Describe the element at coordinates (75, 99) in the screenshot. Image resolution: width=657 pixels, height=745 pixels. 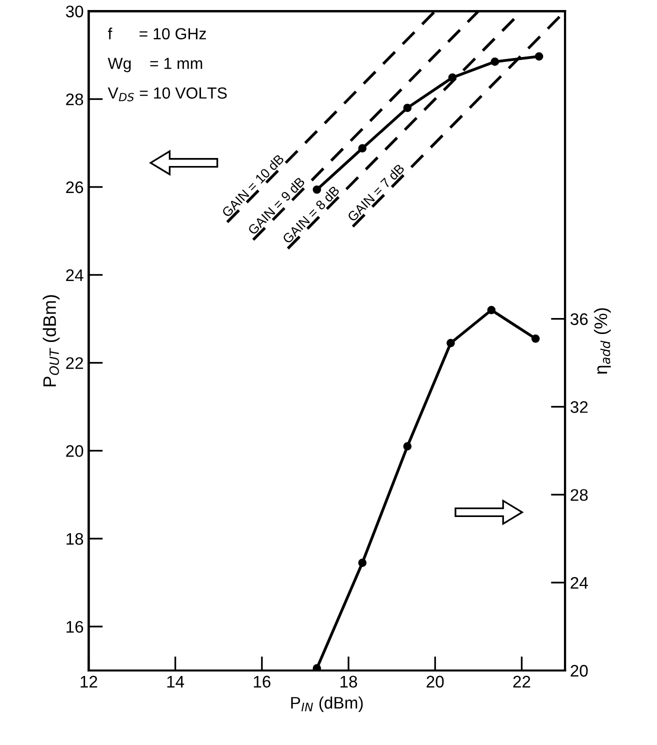
I see `y-tick-label: 28` at that location.